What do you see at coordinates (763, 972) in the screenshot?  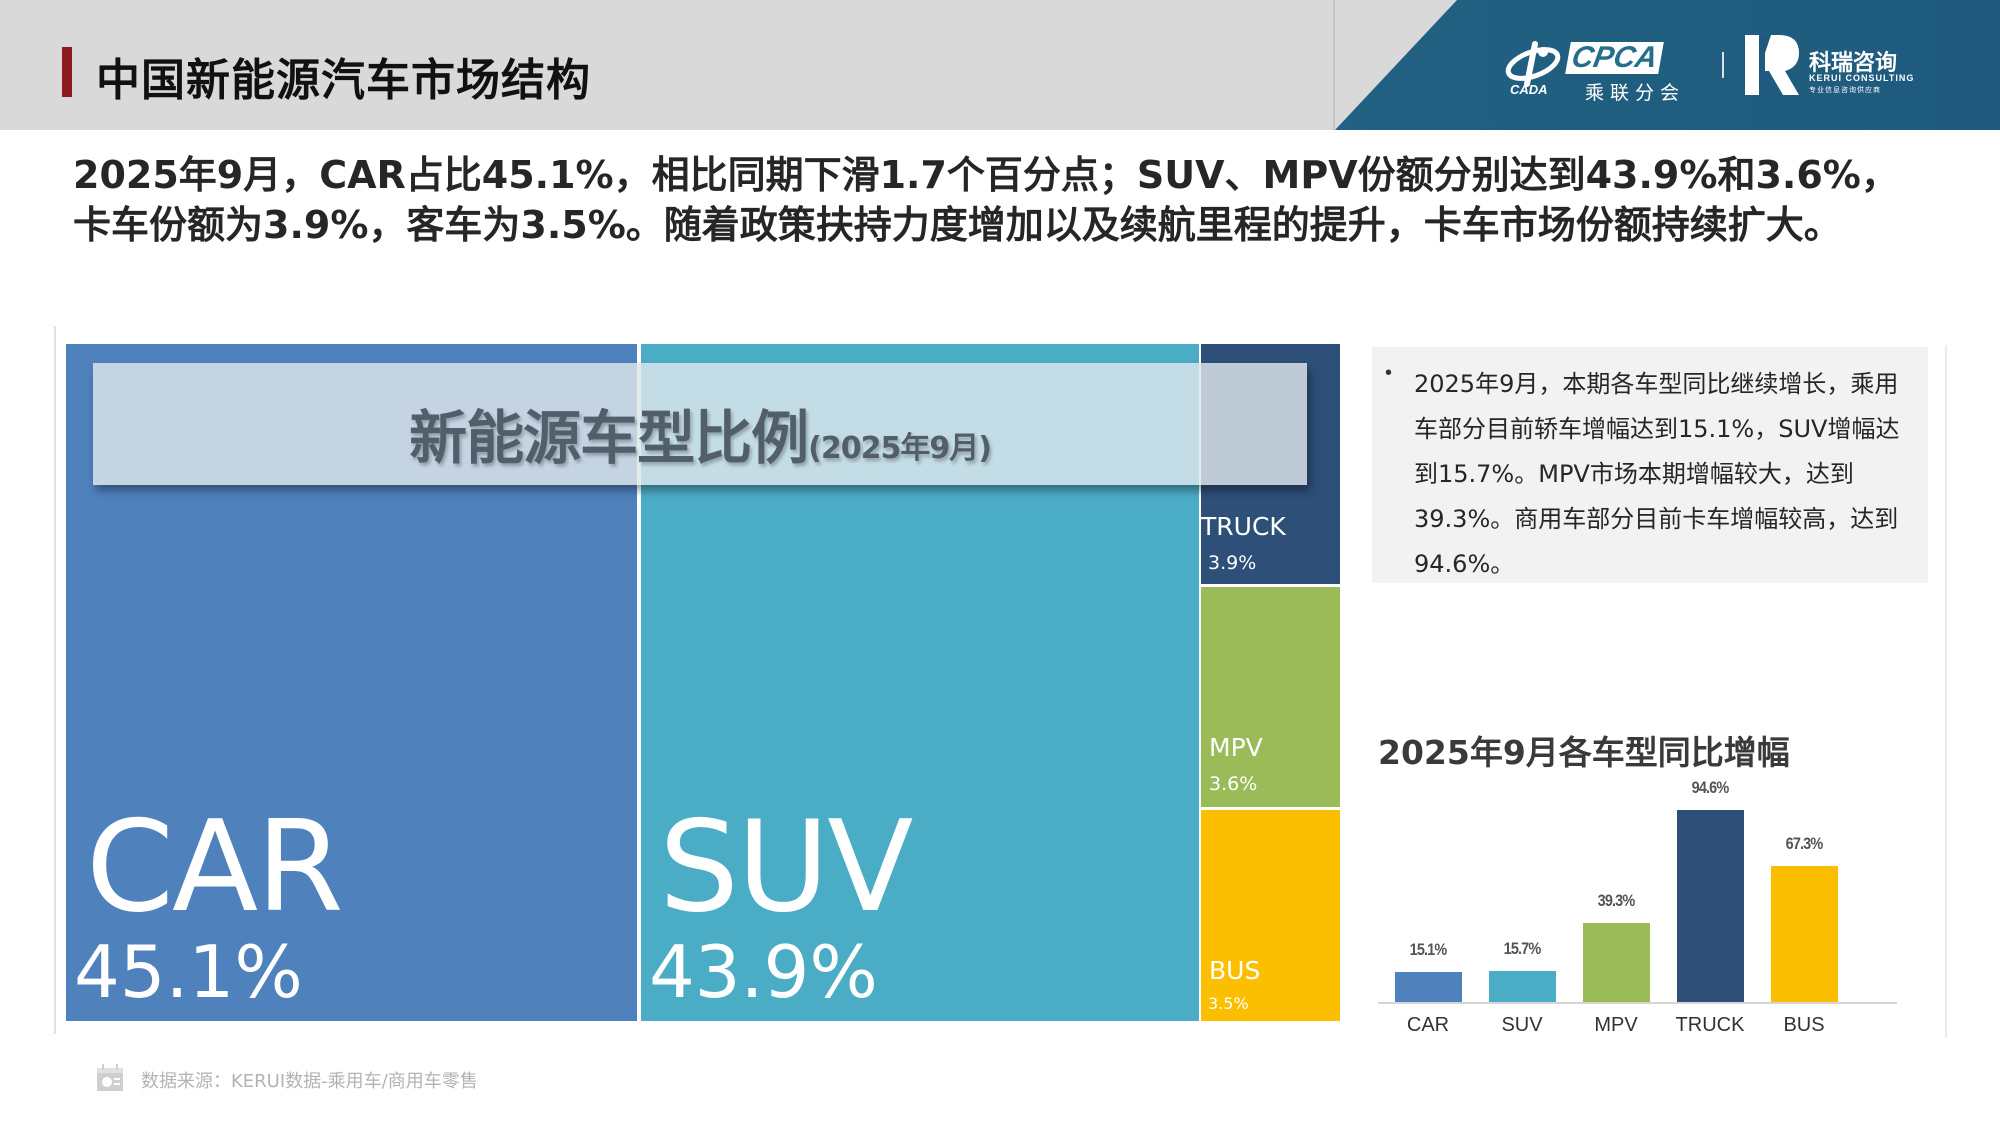 I see `tile-pct: 43.9%` at bounding box center [763, 972].